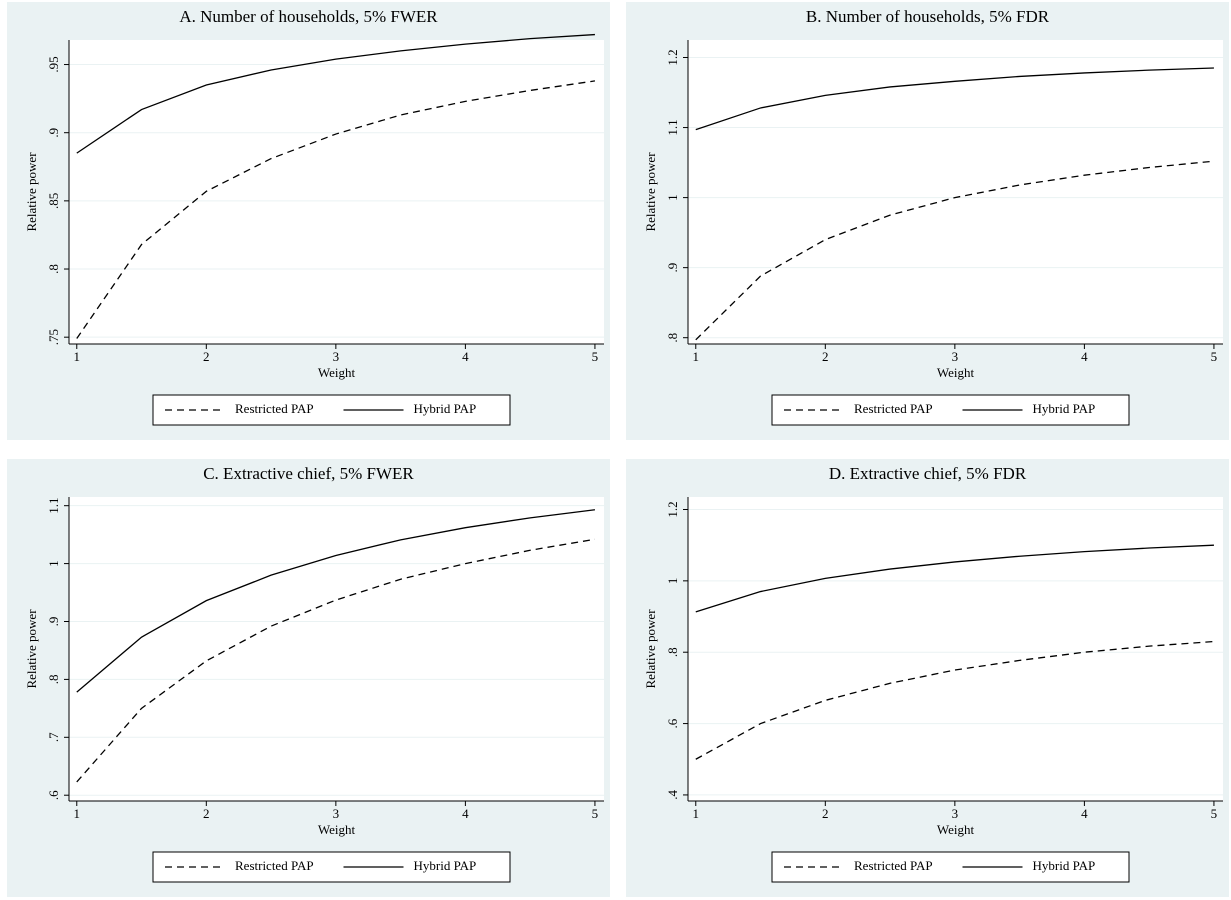 The image size is (1231, 900). Describe the element at coordinates (928, 473) in the screenshot. I see `chart-title: D. Extractive chief, 5% FDR` at that location.